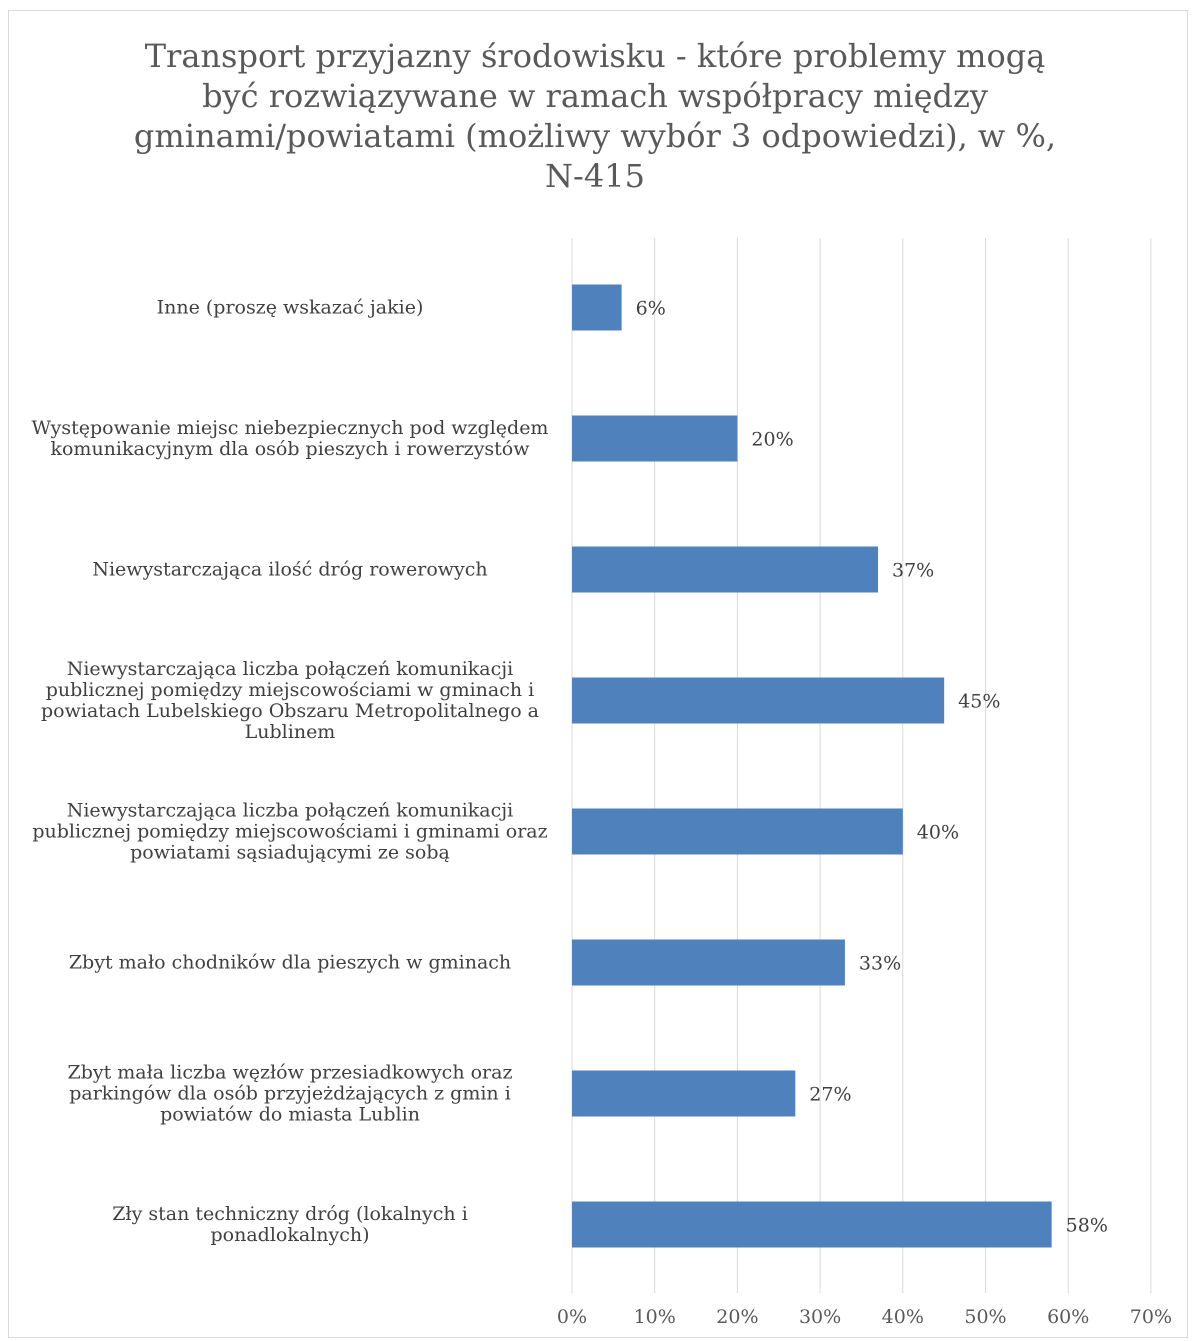 The width and height of the screenshot is (1192, 1341). What do you see at coordinates (880, 964) in the screenshot?
I see `data-label: 33%` at bounding box center [880, 964].